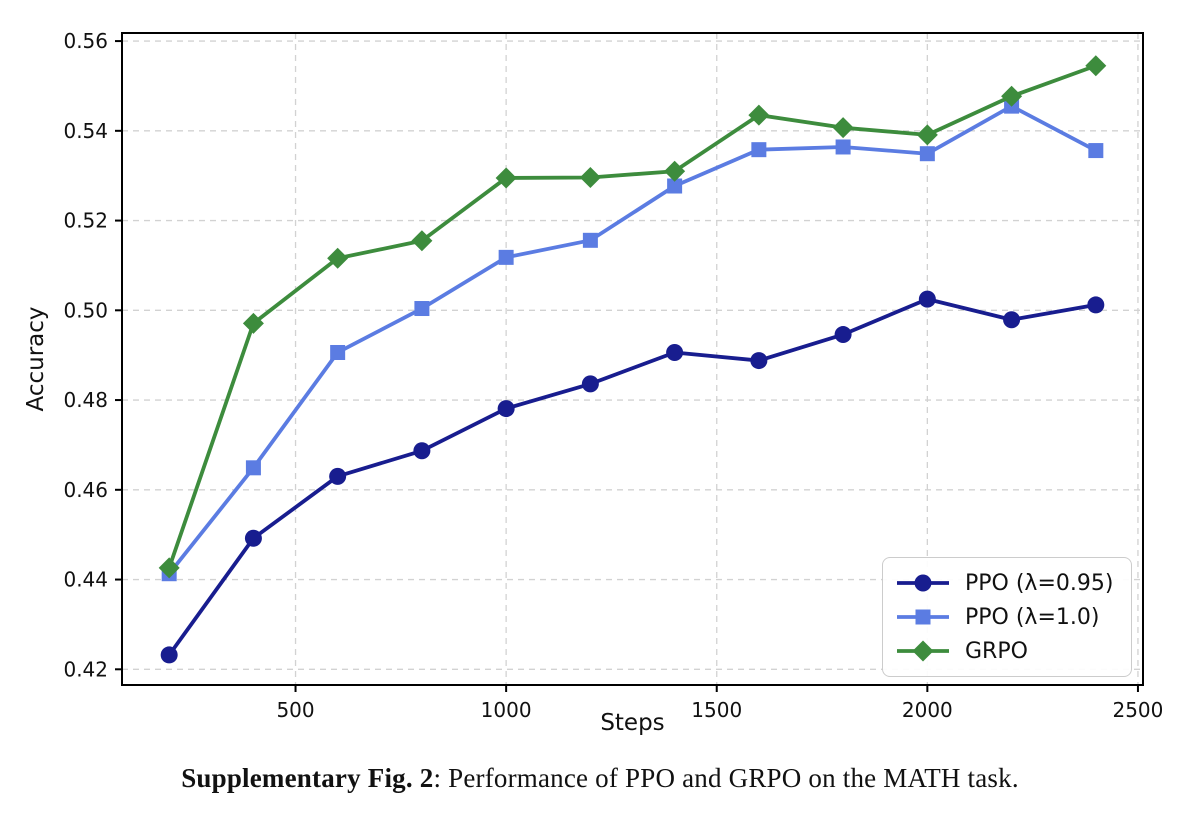  I want to click on legend-marker-circle-icon, so click(923, 583).